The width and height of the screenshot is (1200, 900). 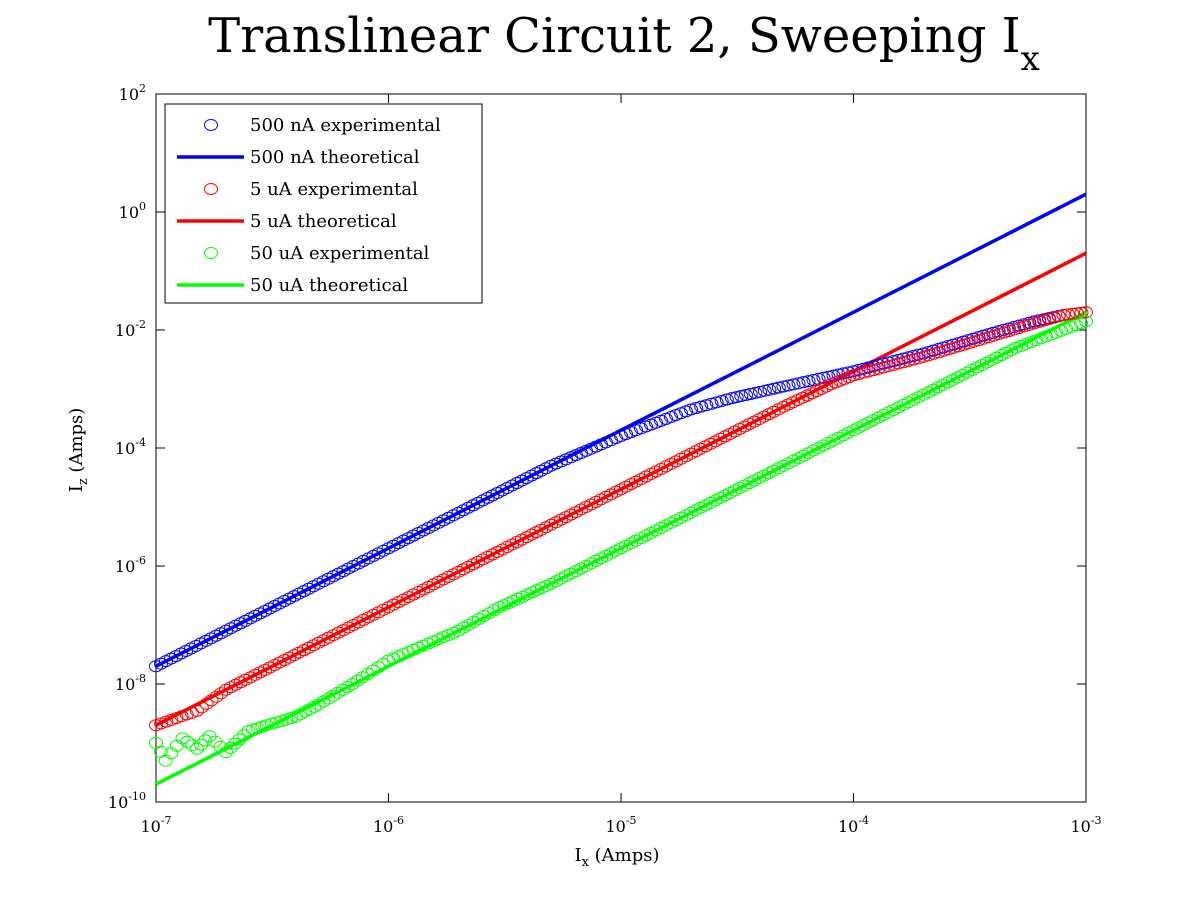 I want to click on x-axis-label: Ix (Amps), so click(x=616, y=857).